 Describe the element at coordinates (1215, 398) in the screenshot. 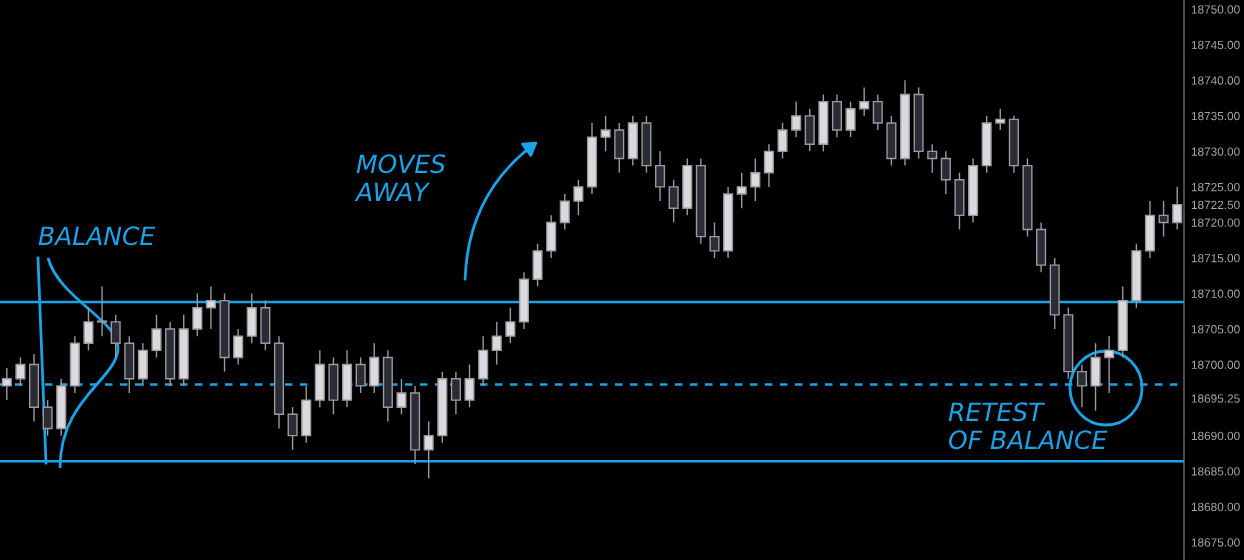

I see `y-tick-label: 18695.25` at that location.